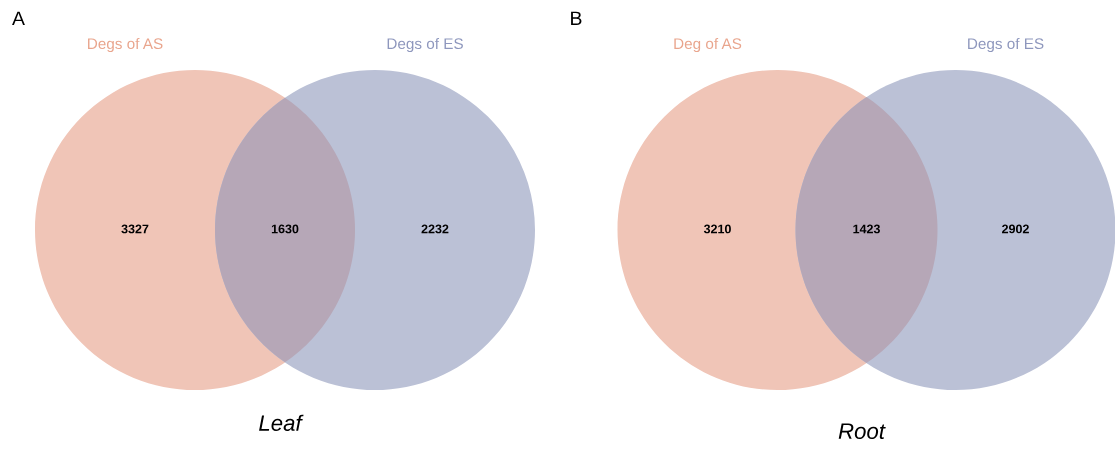 The width and height of the screenshot is (1115, 450). Describe the element at coordinates (717, 229) in the screenshot. I see `data-label: 3210` at that location.